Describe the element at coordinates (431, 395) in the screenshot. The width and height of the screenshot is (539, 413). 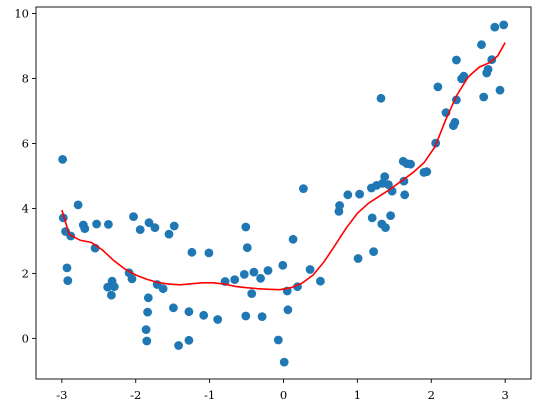
I see `x-tick-label-5: 2` at that location.